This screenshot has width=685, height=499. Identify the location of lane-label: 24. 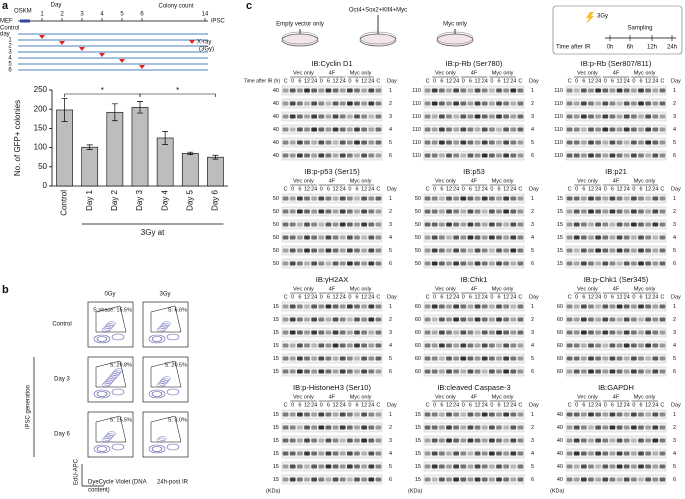
(598, 81).